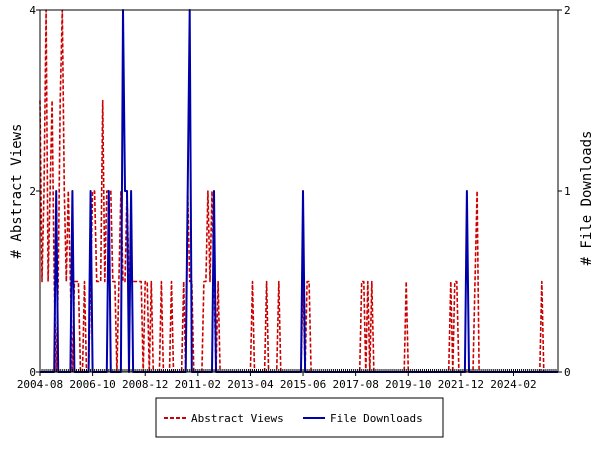 This screenshot has height=450, width=600. I want to click on x-tick-label: 2004-08, so click(40, 384).